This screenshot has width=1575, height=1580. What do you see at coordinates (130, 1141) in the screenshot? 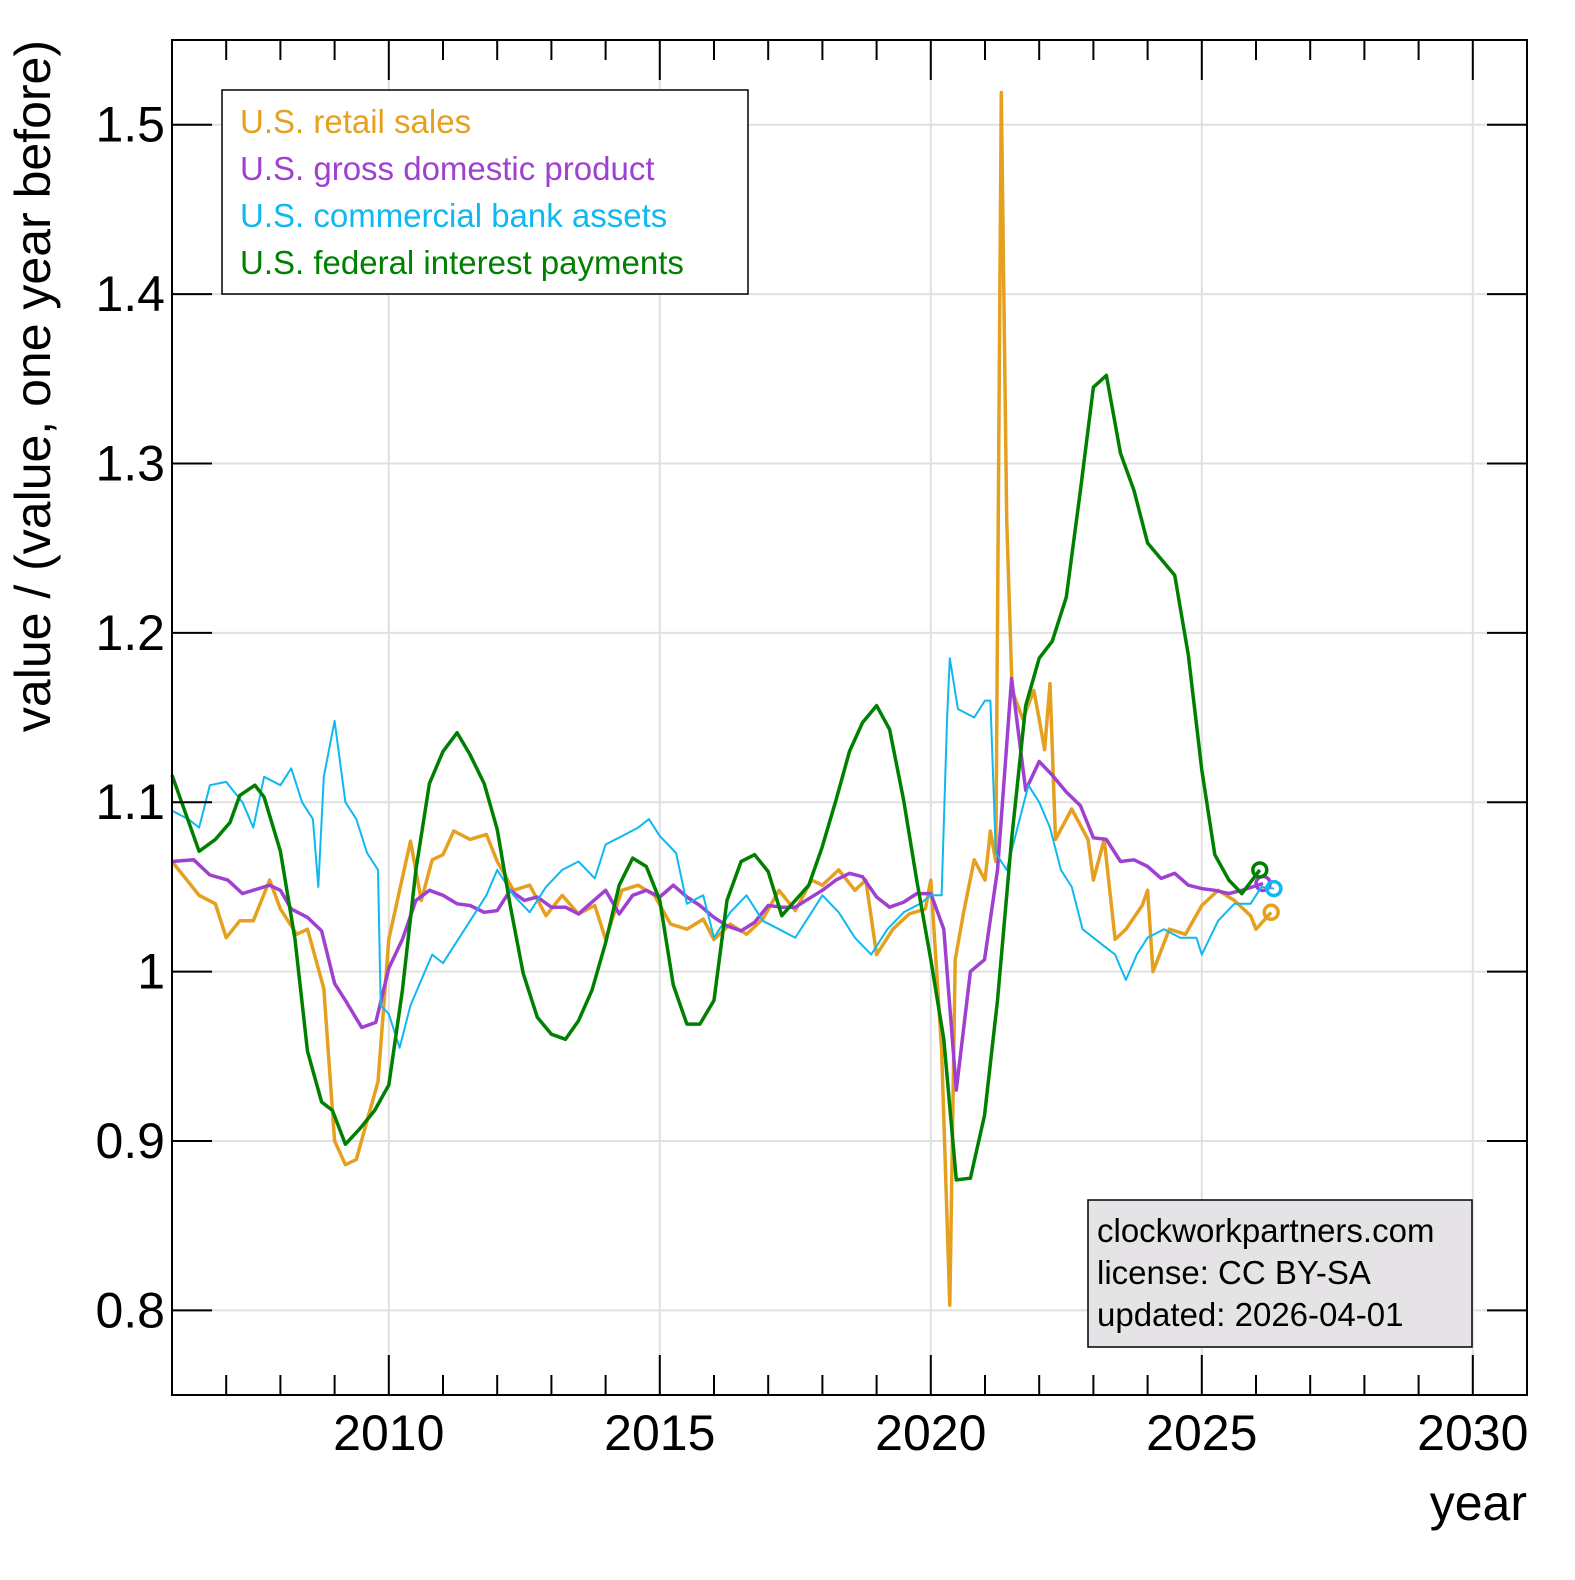
I see `y-tick-label: 0.9` at bounding box center [130, 1141].